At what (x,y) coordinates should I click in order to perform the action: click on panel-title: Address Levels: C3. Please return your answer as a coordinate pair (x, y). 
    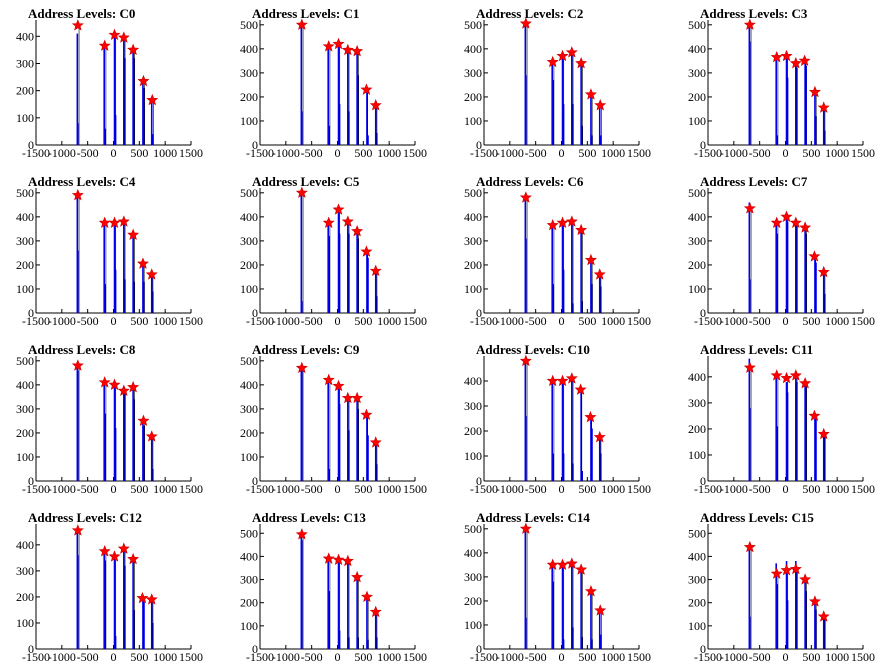
    Looking at the image, I should click on (754, 13).